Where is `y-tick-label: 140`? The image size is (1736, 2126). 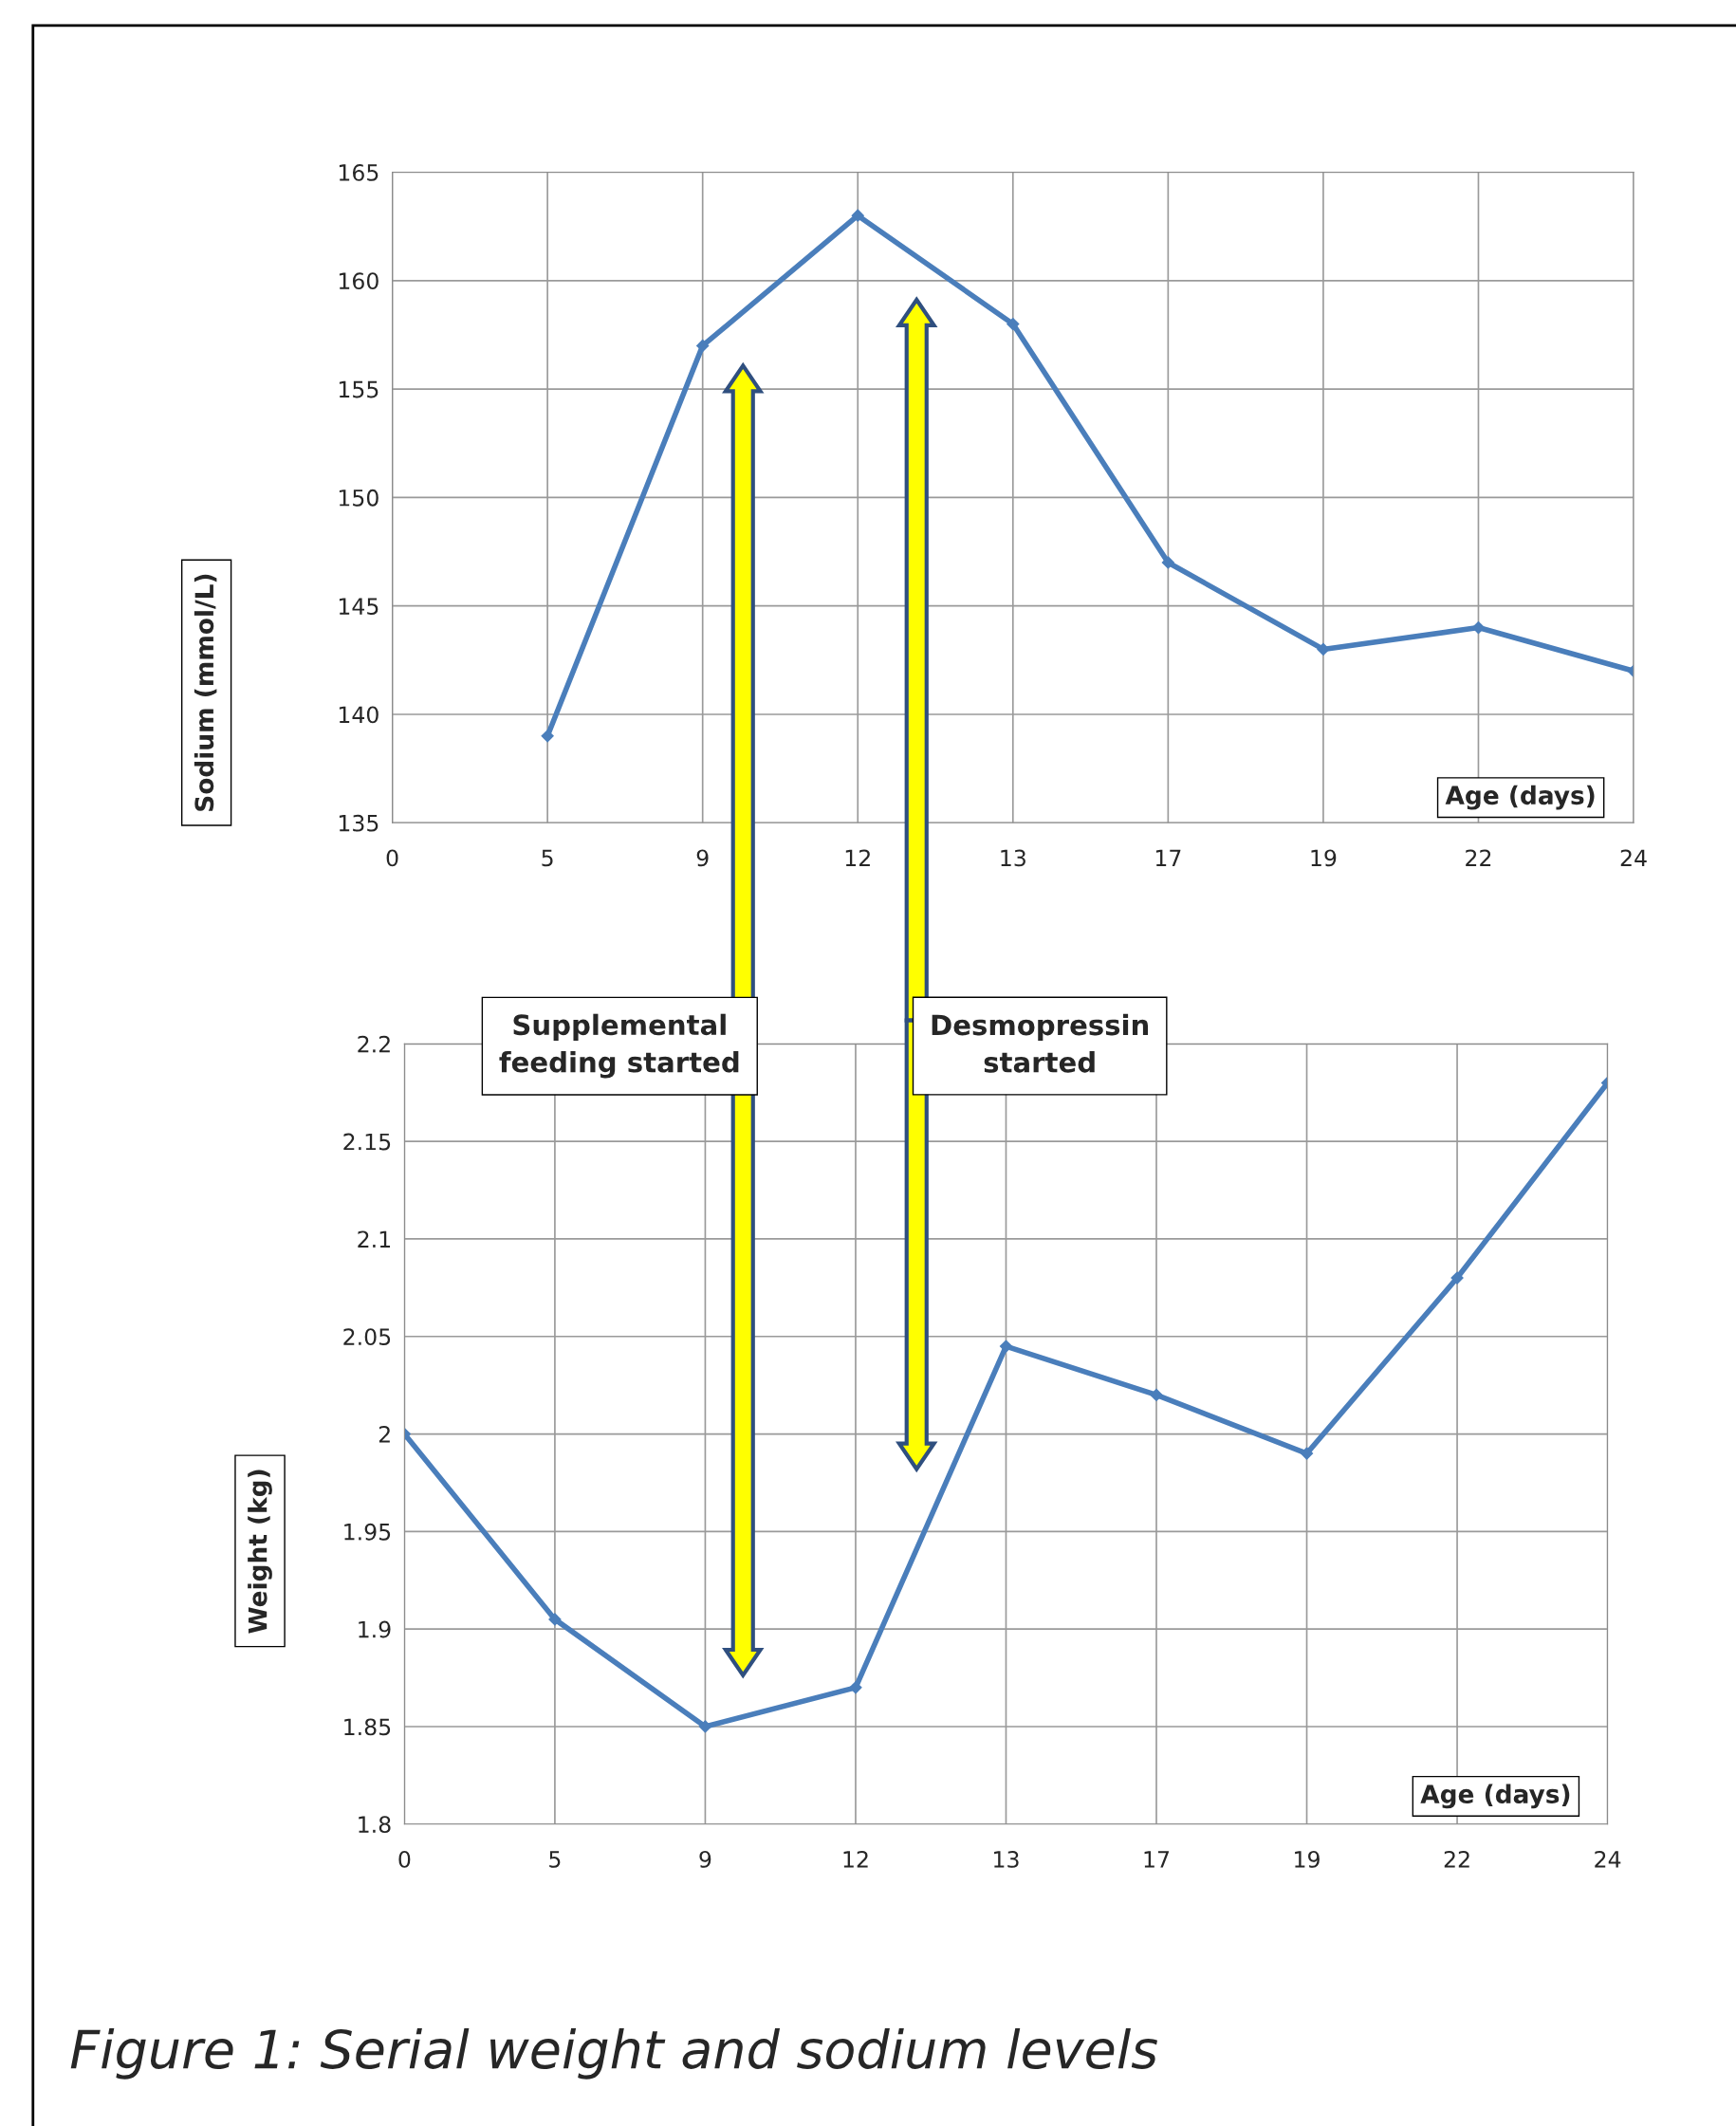 y-tick-label: 140 is located at coordinates (359, 715).